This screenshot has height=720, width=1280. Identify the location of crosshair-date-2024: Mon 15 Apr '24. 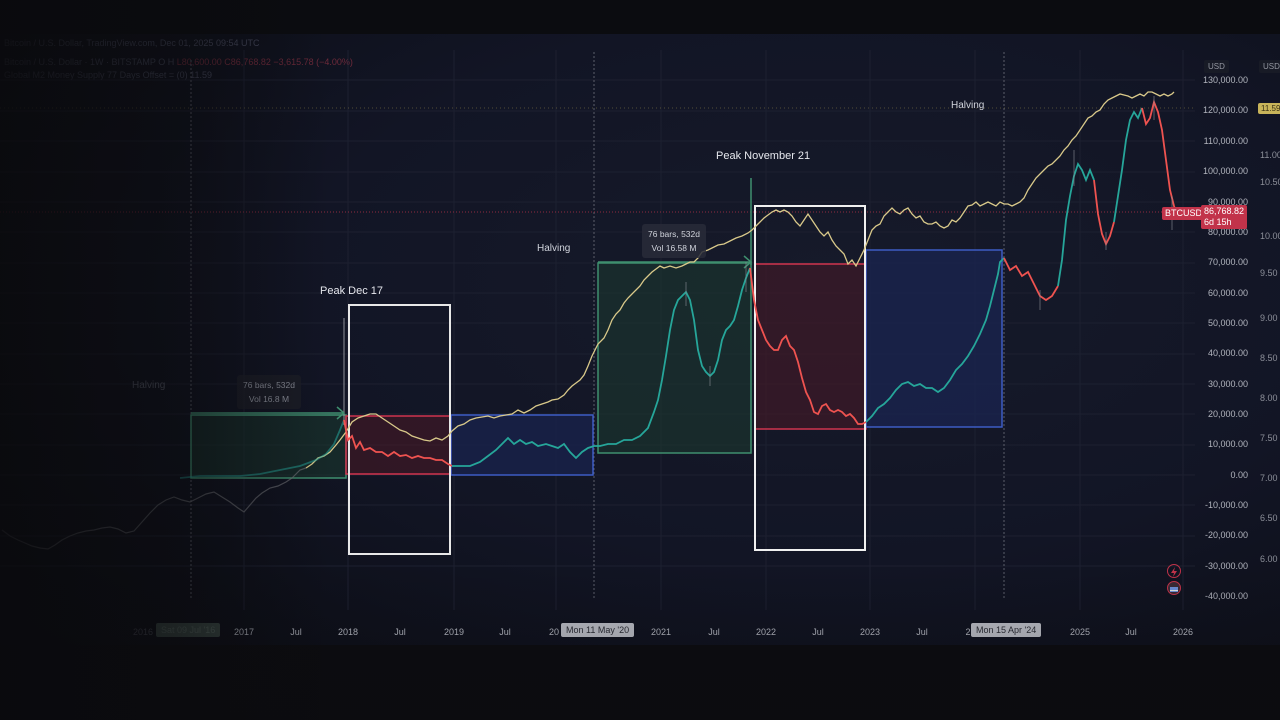
(1006, 630).